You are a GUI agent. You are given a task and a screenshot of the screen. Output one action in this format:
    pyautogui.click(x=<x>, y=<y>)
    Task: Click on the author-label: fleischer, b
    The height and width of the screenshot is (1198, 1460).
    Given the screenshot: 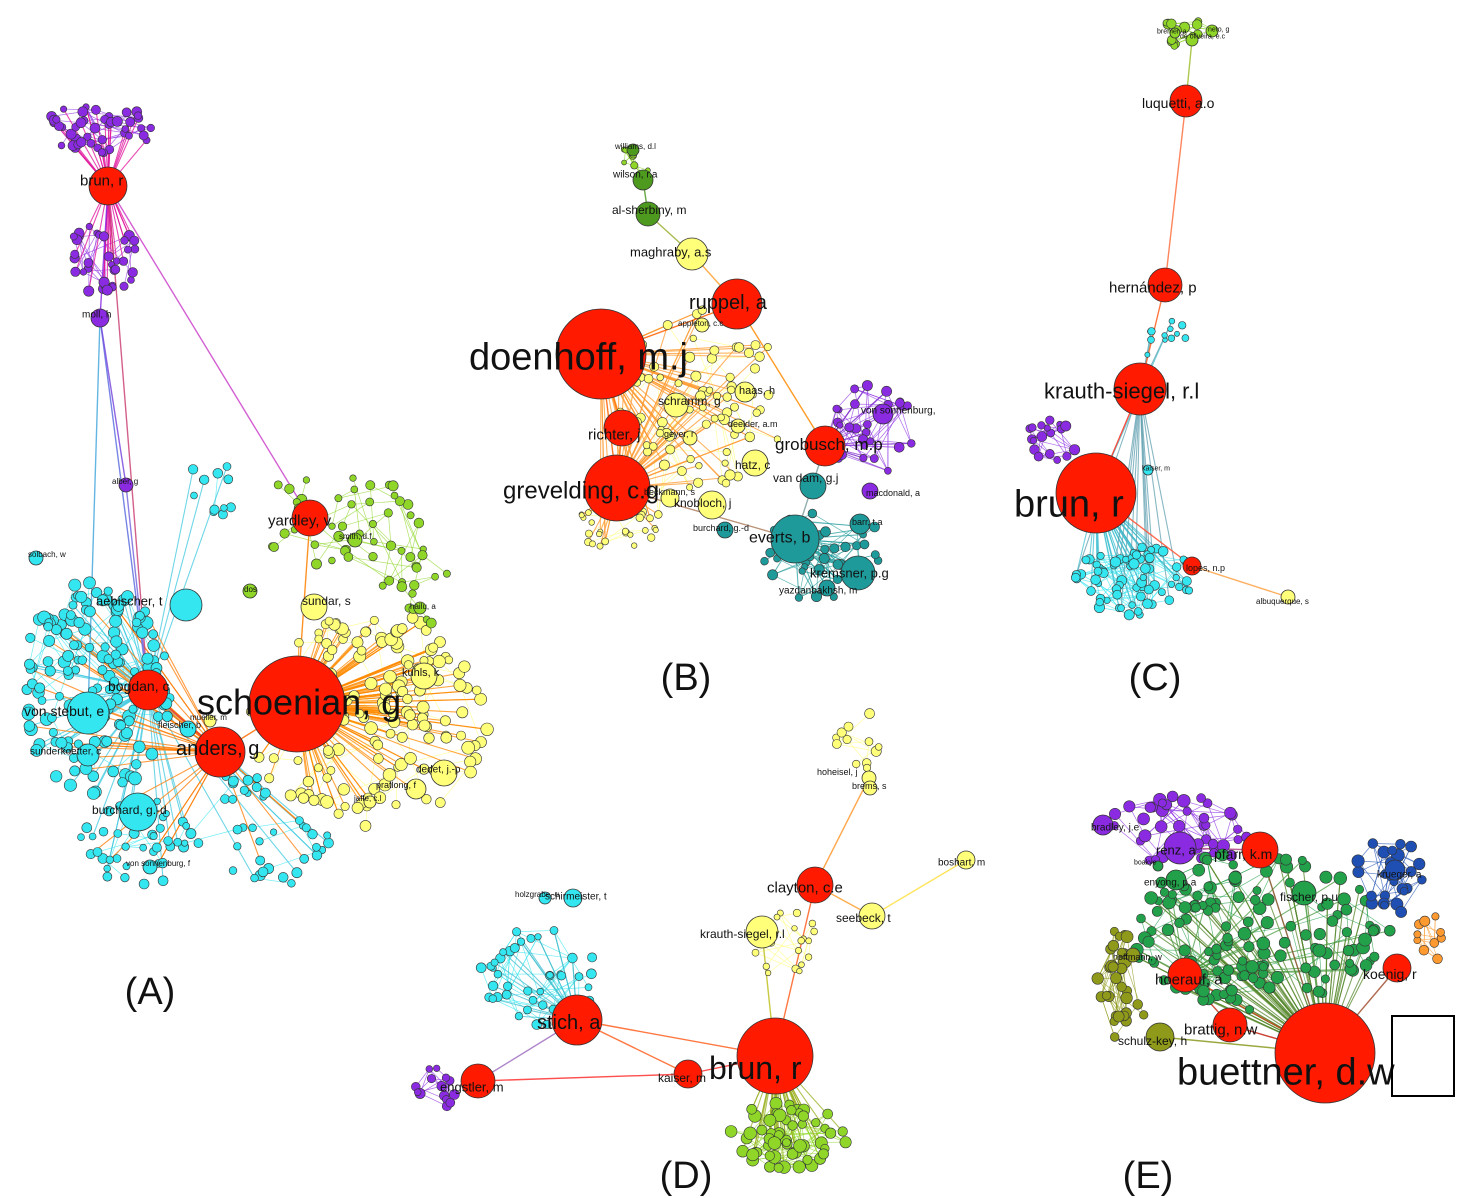 What is the action you would take?
    pyautogui.click(x=179, y=725)
    